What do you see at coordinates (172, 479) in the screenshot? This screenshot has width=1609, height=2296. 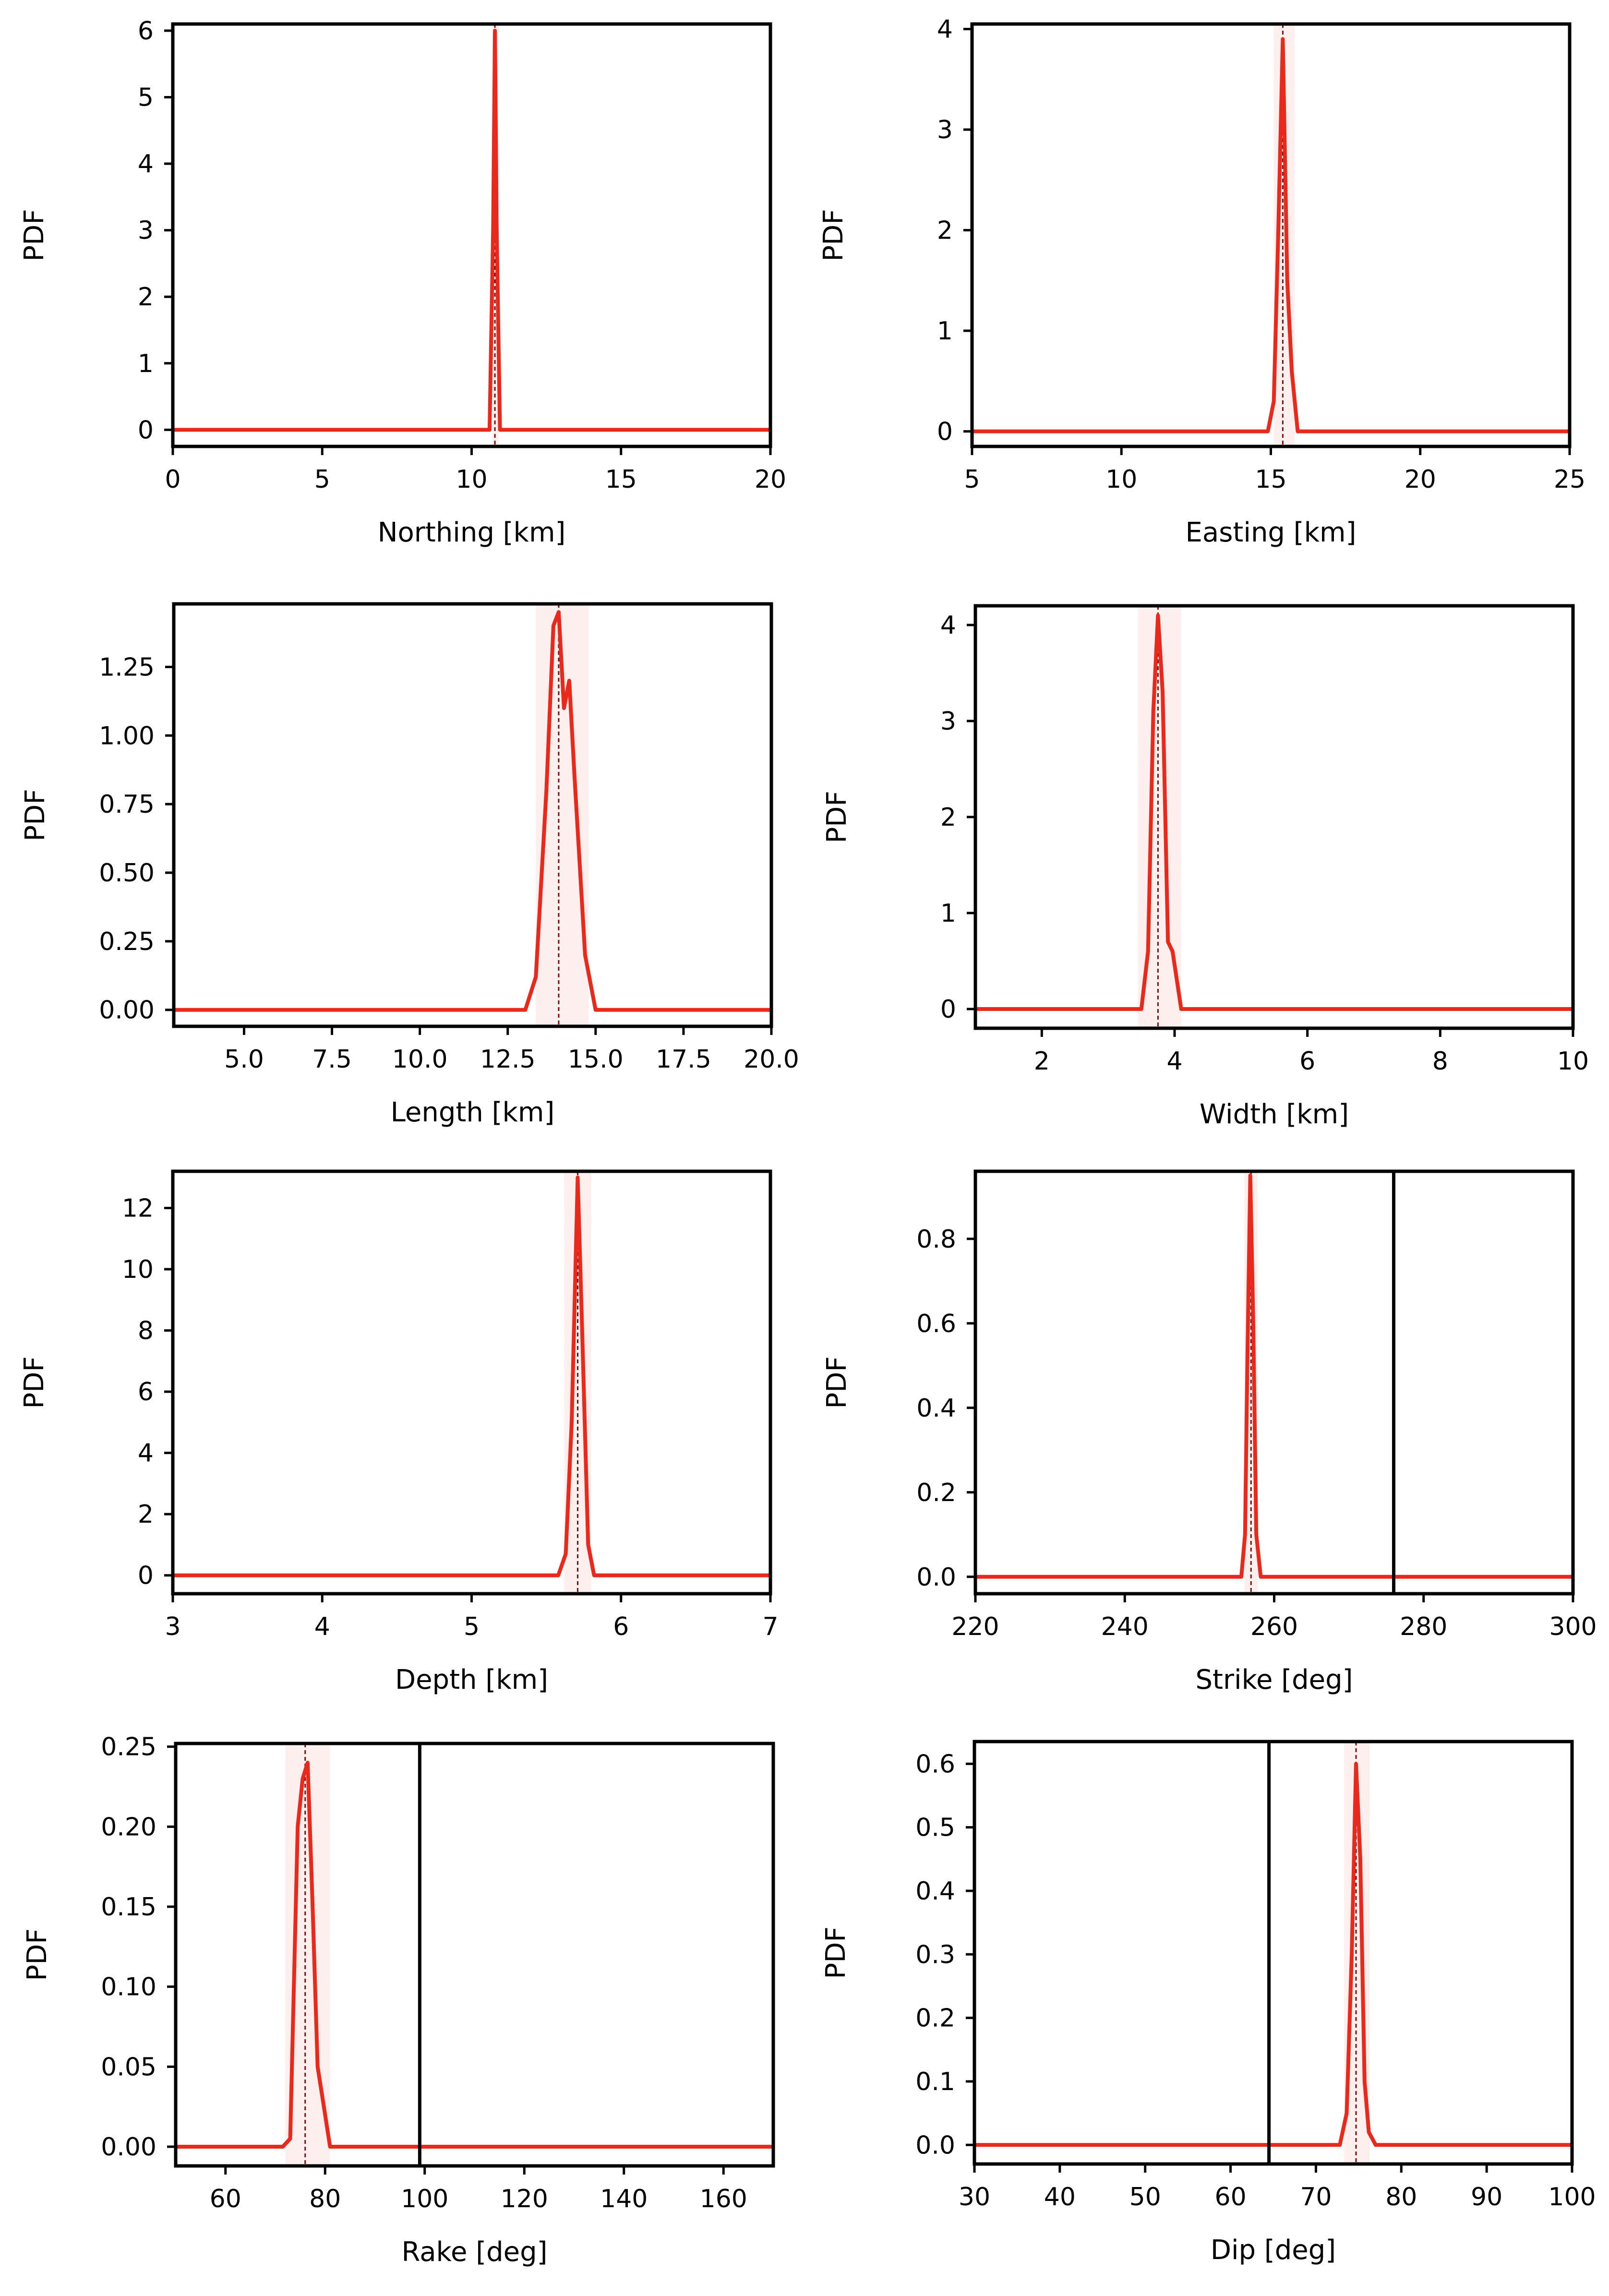 I see `x-tick-label: 0` at bounding box center [172, 479].